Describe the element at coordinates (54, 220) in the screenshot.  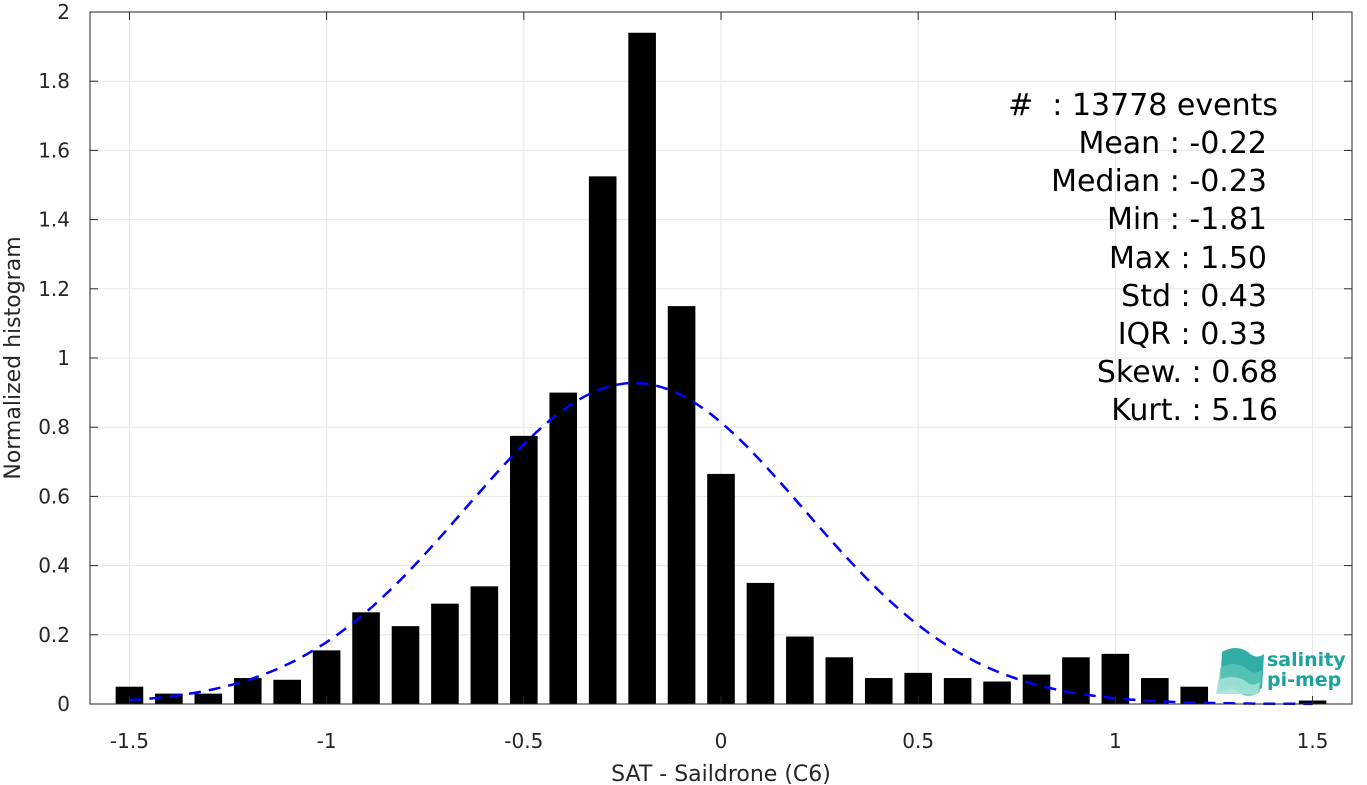
I see `y-tick-label: 1.4` at that location.